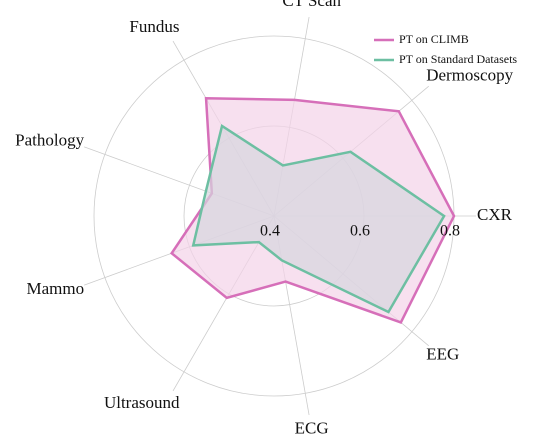 The width and height of the screenshot is (543, 436). I want to click on category-label: Dermoscopy, so click(469, 74).